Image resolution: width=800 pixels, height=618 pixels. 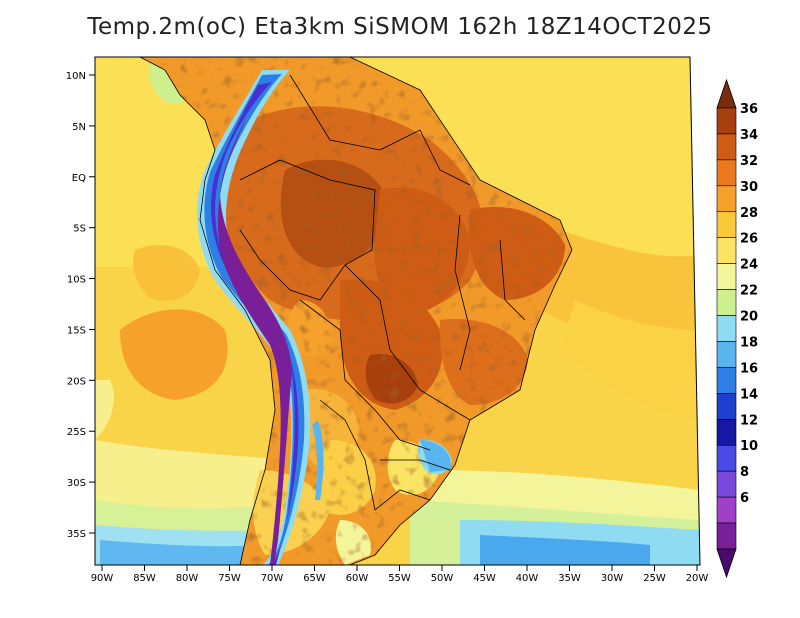 I want to click on lat-tick-label: 5N, so click(x=79, y=127).